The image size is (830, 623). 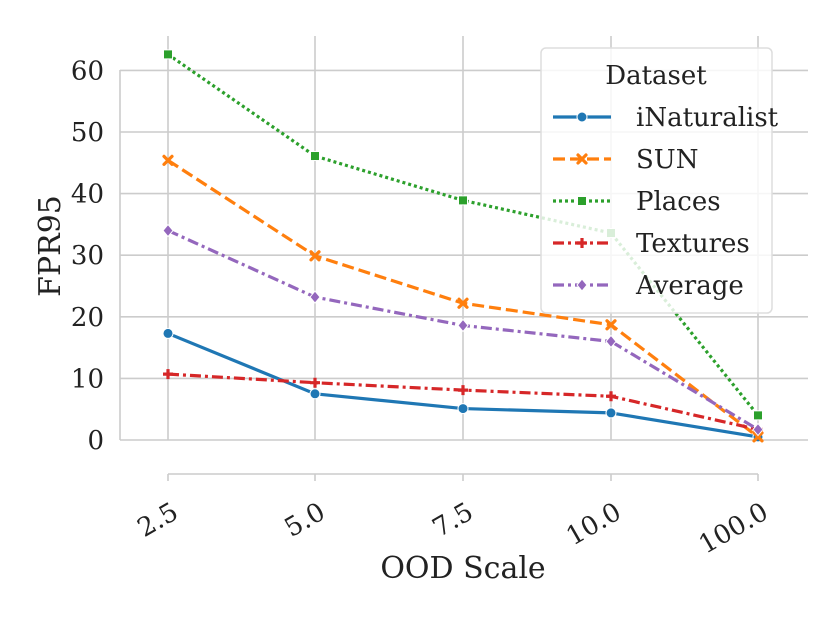 I want to click on legend-item-sun: SUN, so click(x=625, y=160).